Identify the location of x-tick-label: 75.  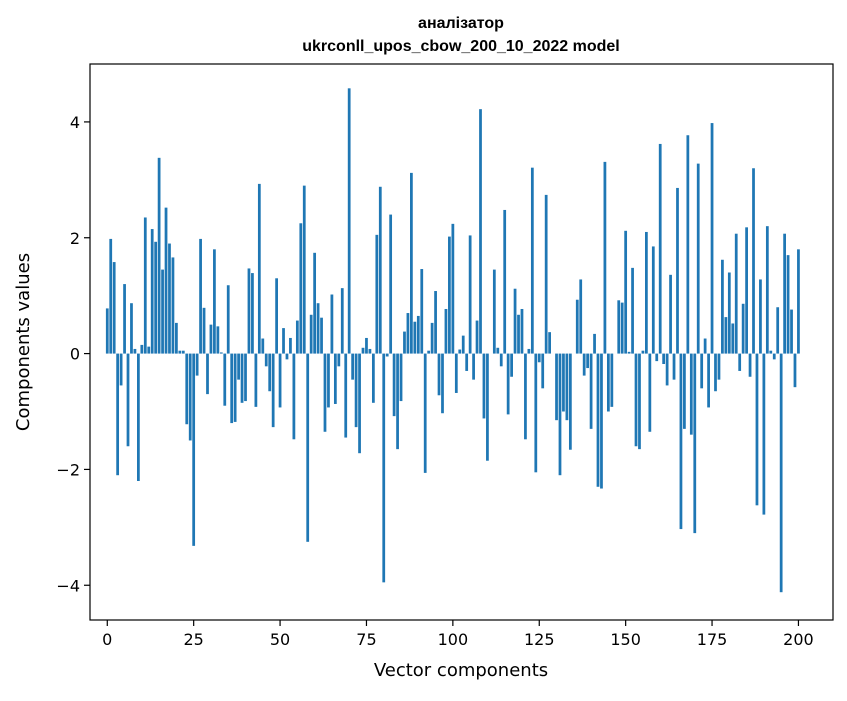
(366, 639).